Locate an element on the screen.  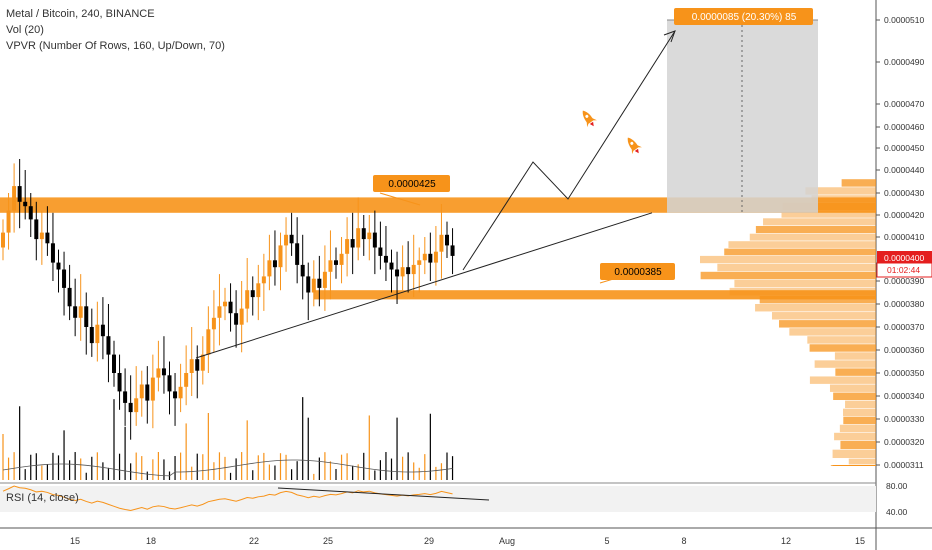
price-tick-label: 0.0000410 is located at coordinates (904, 237).